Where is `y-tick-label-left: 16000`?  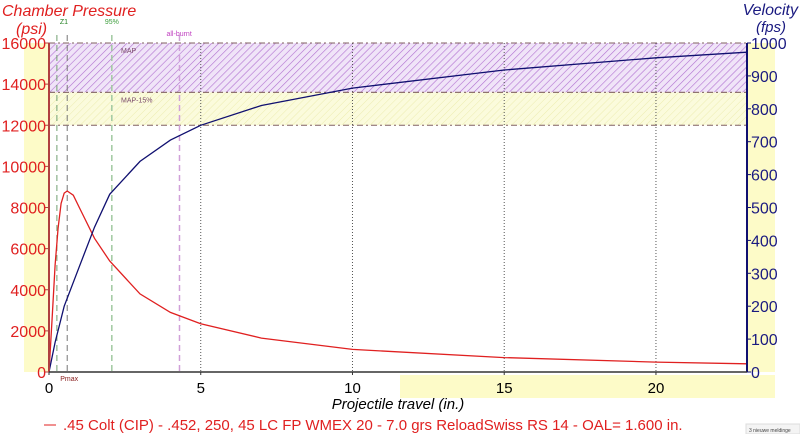 y-tick-label-left: 16000 is located at coordinates (24, 44).